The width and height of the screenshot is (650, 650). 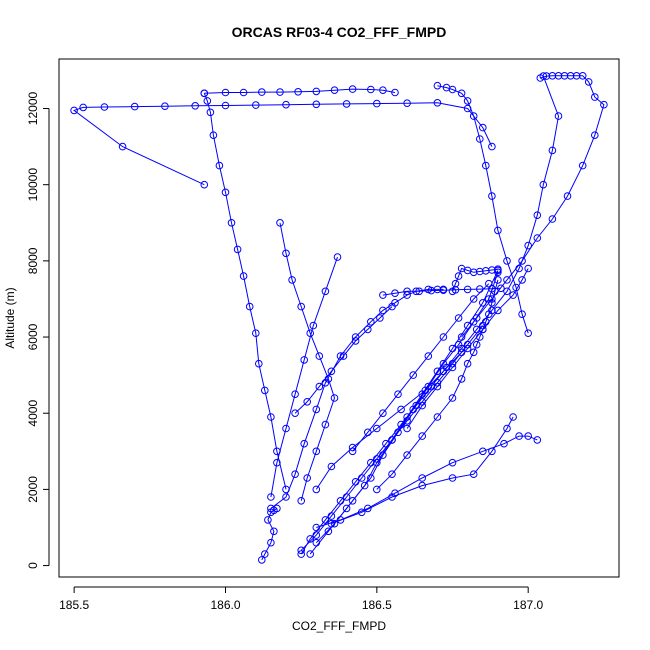 I want to click on y-tick-label: 8000, so click(x=33, y=260).